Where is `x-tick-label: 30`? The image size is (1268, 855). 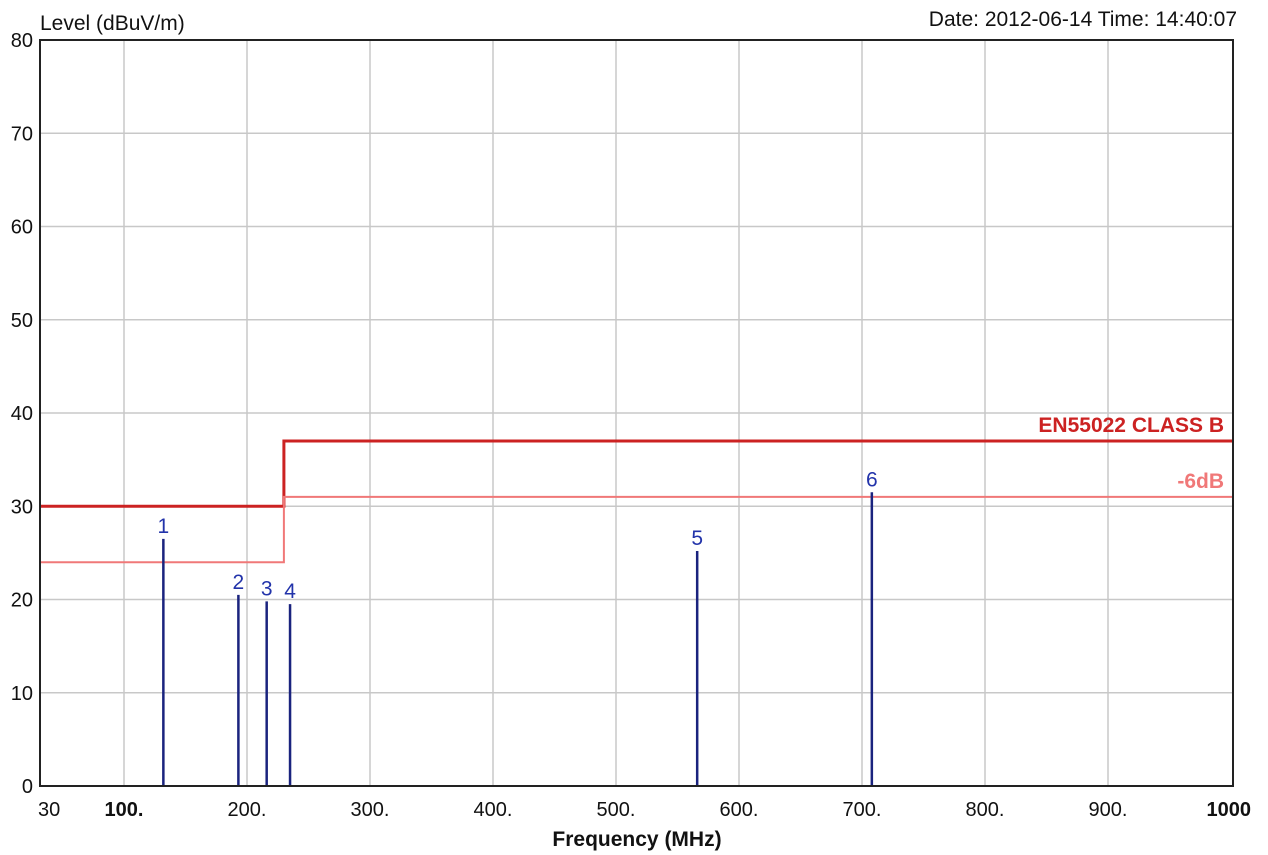
x-tick-label: 30 is located at coordinates (49, 810).